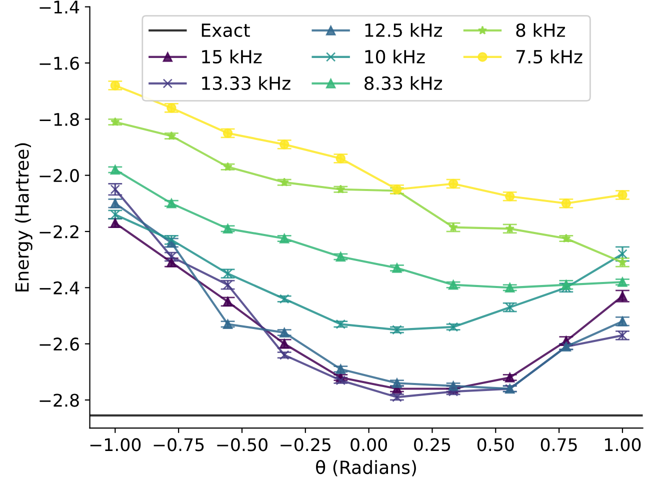 The height and width of the screenshot is (487, 646). I want to click on x-tick-label: −1.00, so click(115, 445).